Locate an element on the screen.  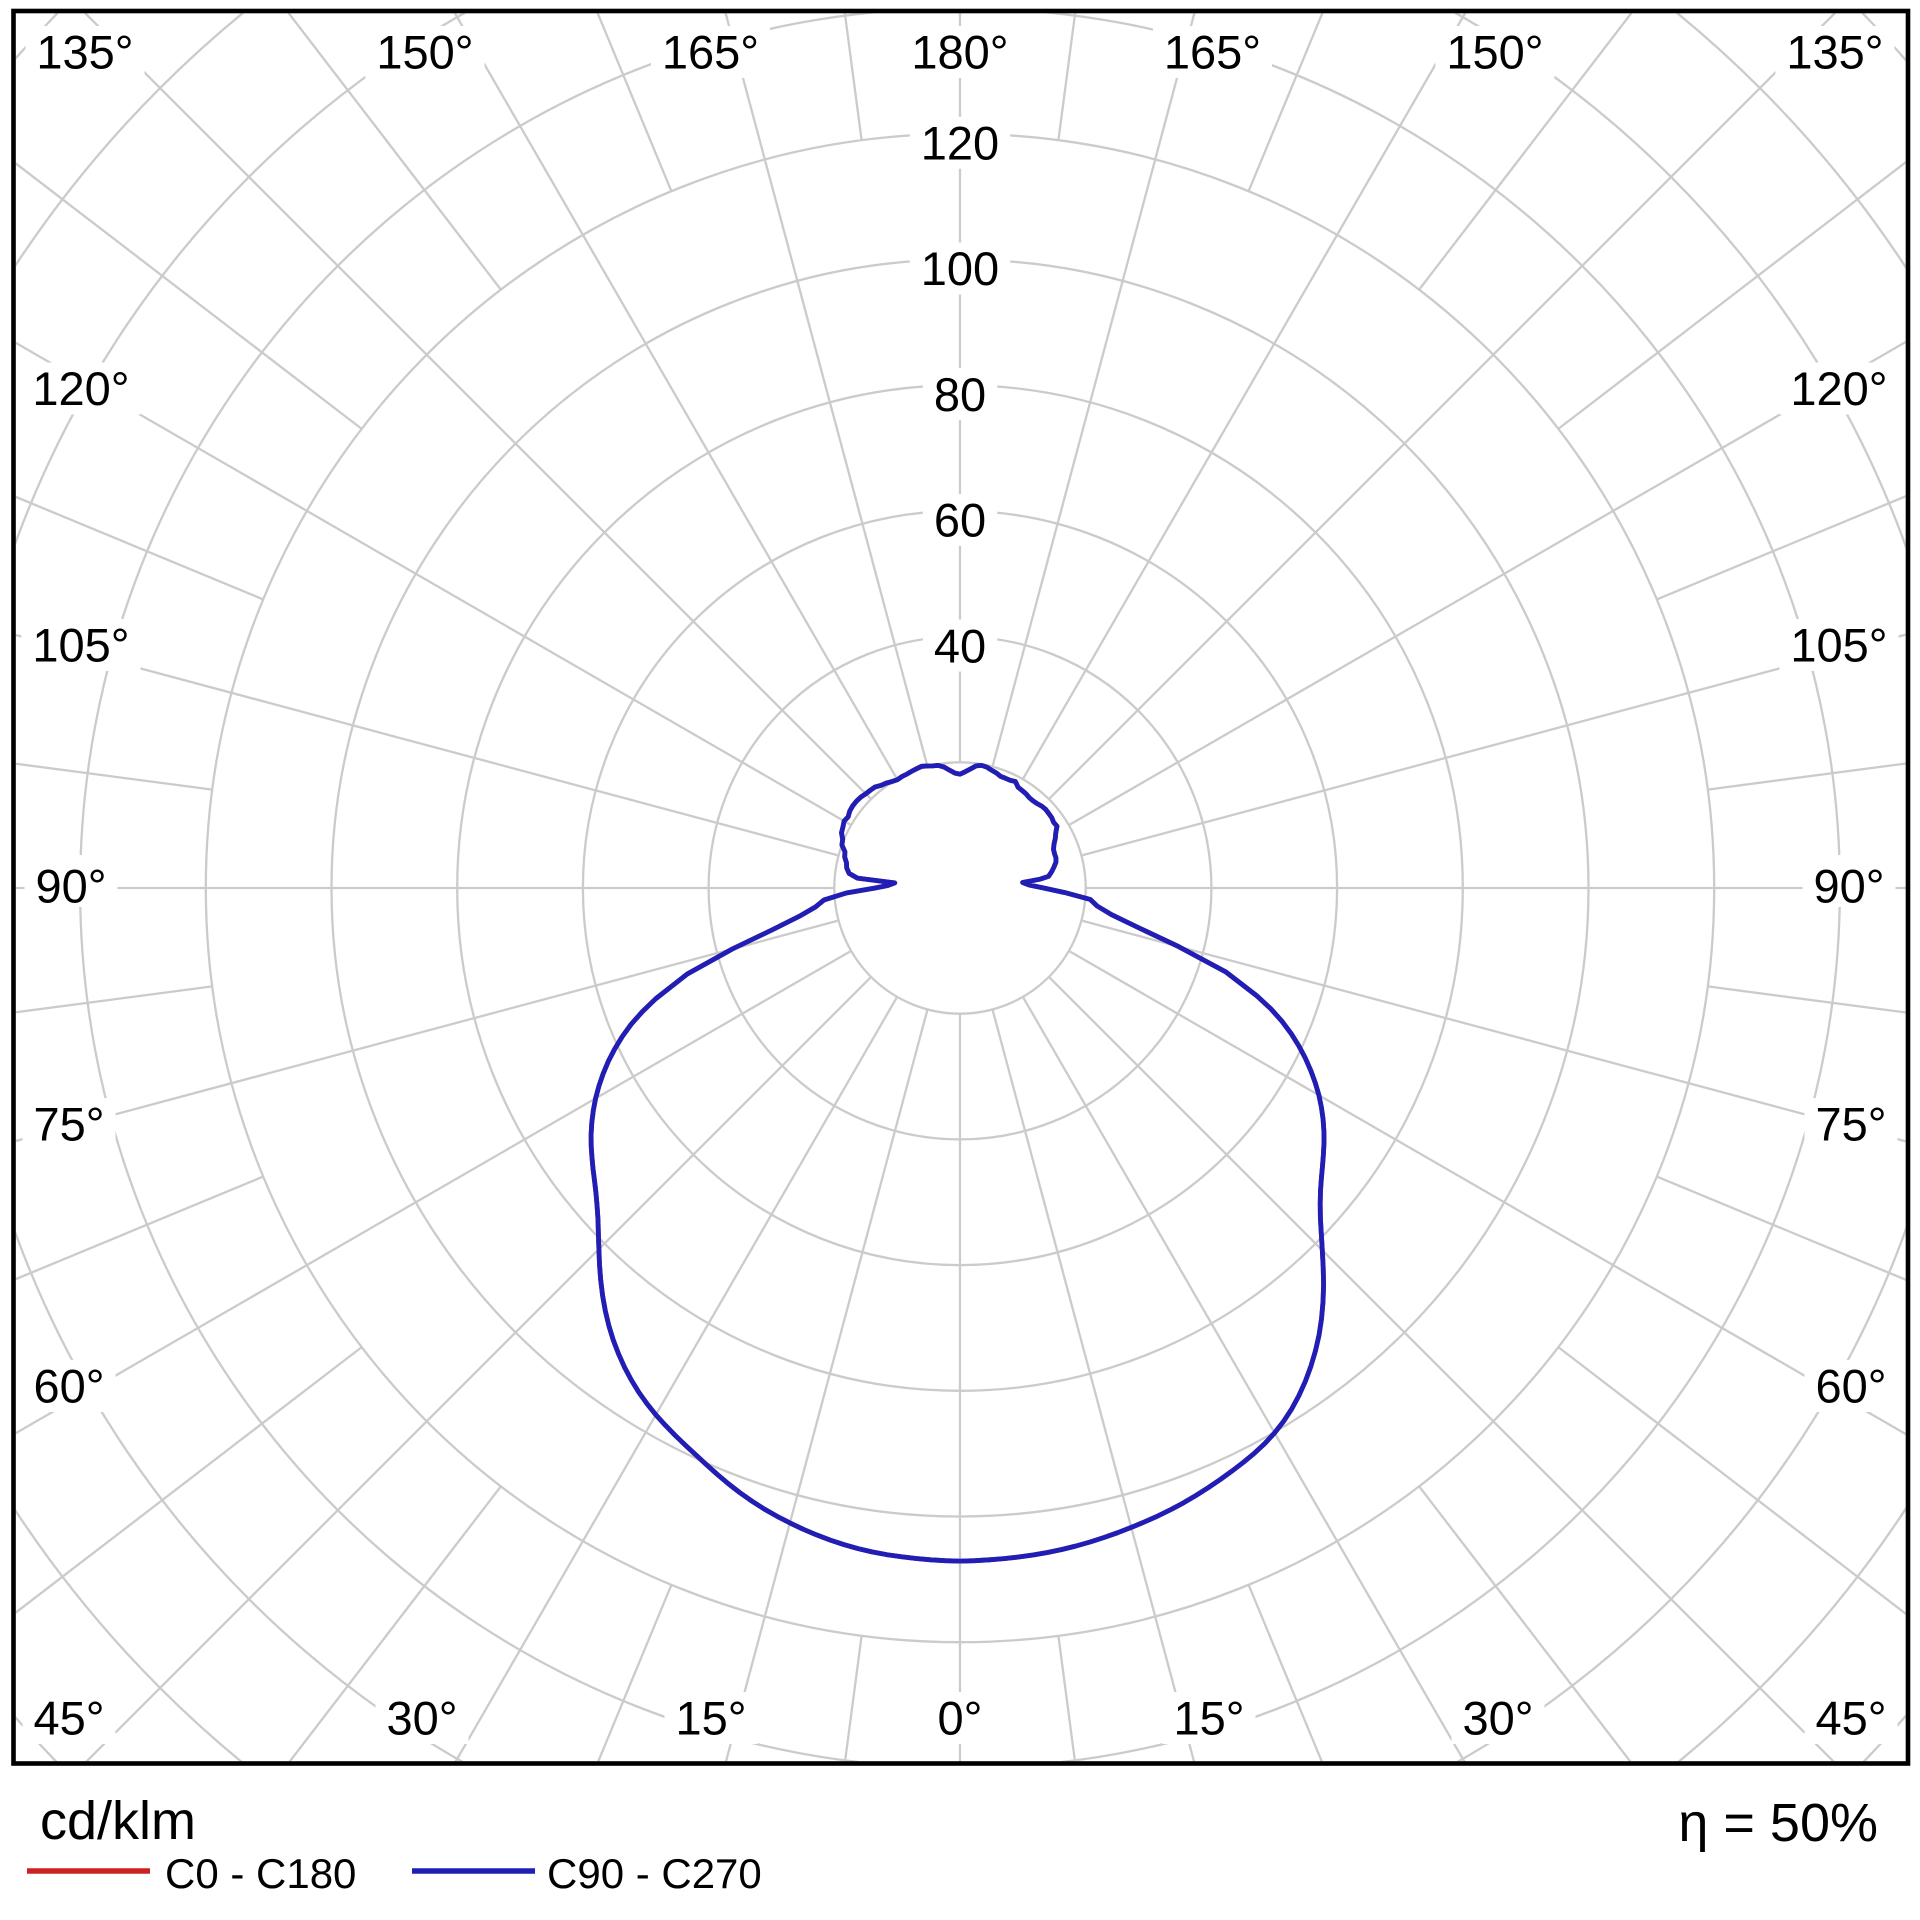
svg-text: cd/klm is located at coordinates (118, 1821).